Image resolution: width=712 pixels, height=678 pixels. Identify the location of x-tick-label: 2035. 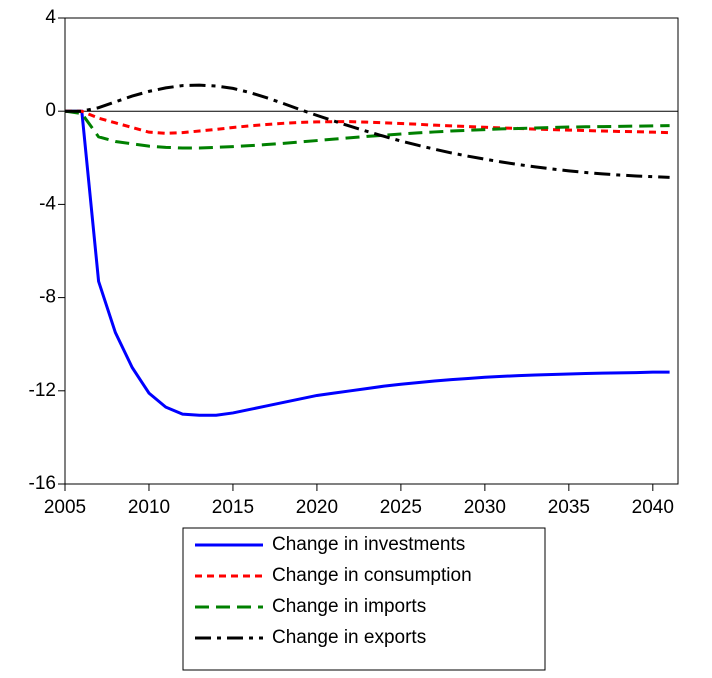
(569, 507).